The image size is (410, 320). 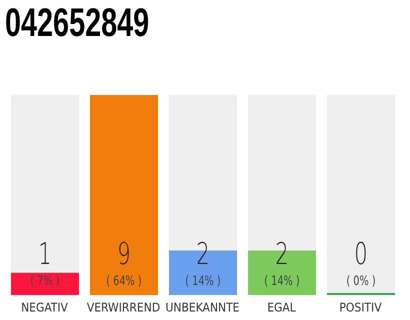 What do you see at coordinates (45, 307) in the screenshot?
I see `x-tick-label: NEGATIV` at bounding box center [45, 307].